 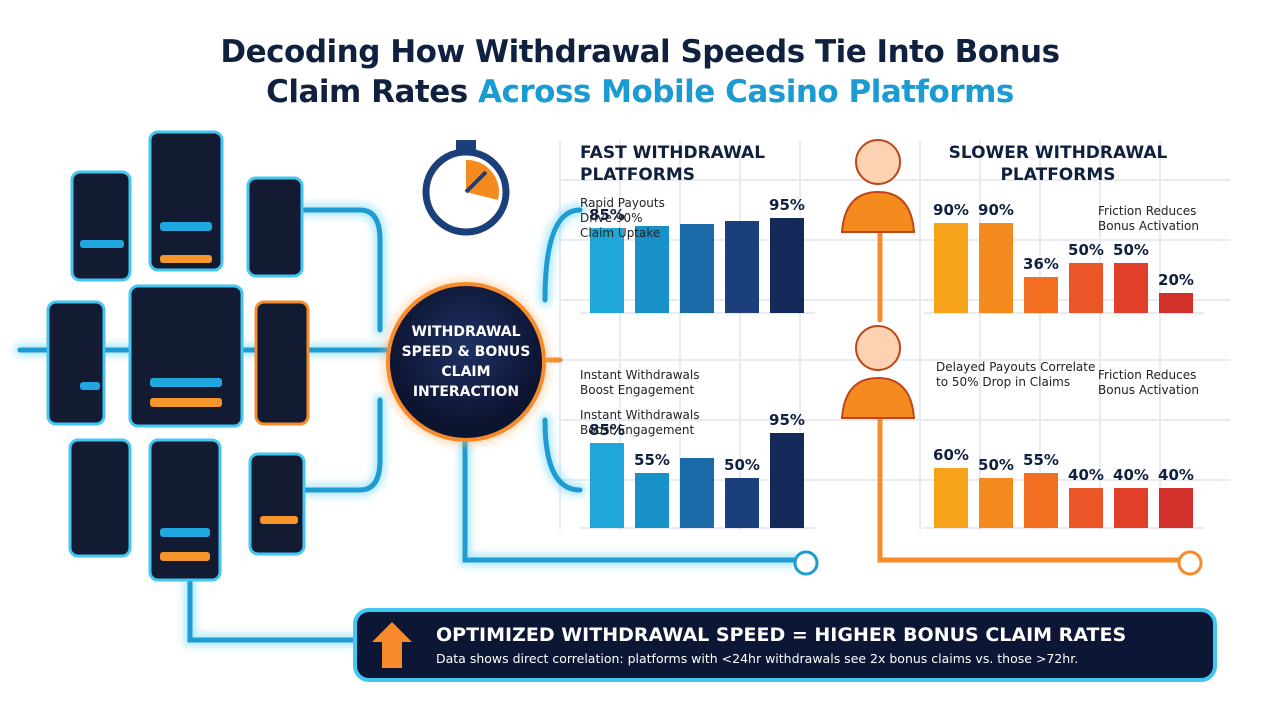 I want to click on hub, so click(x=466, y=362).